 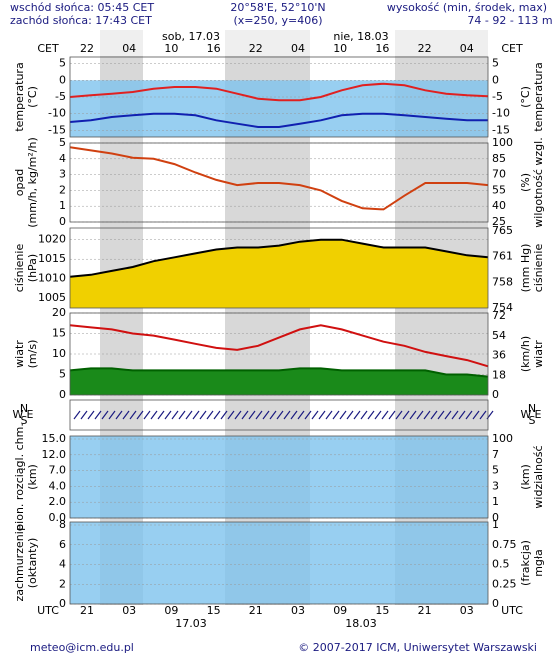 I want to click on y-tick-label: 0, so click(x=62, y=603).